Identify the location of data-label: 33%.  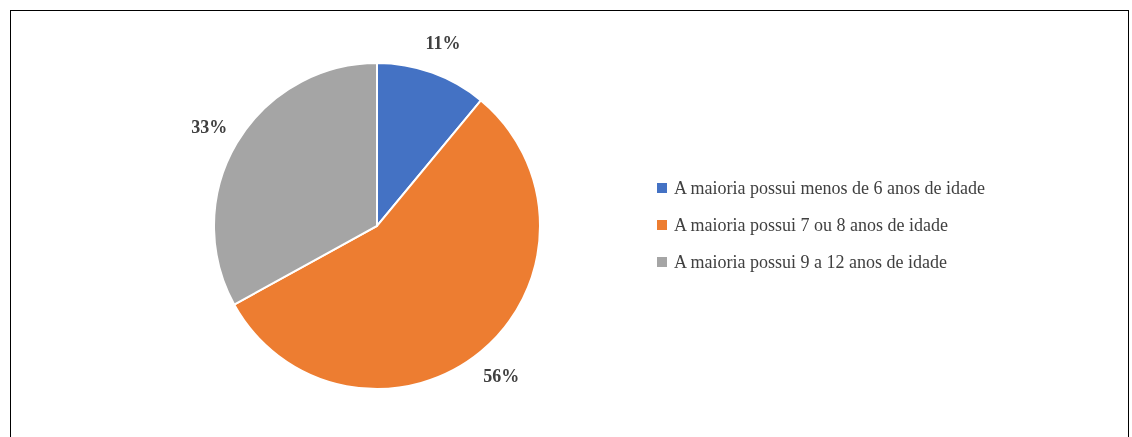
(209, 126).